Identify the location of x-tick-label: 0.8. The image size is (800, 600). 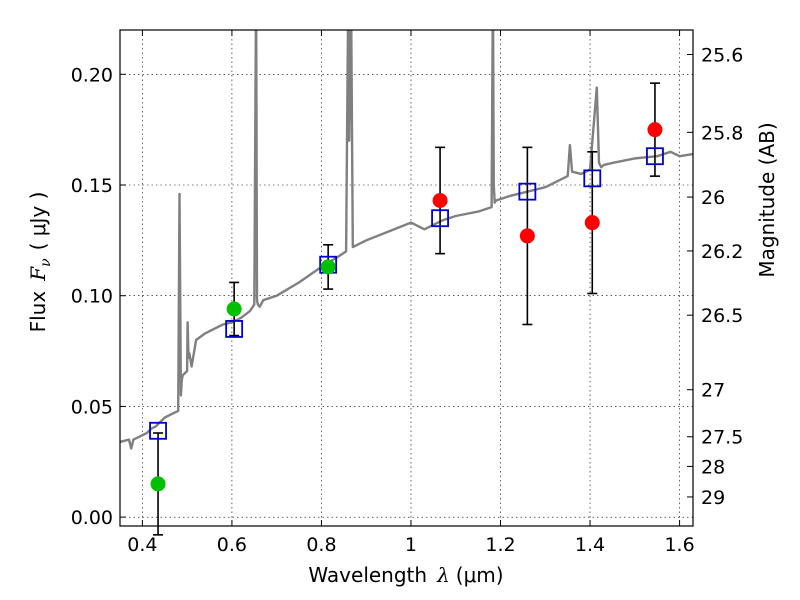
(321, 545).